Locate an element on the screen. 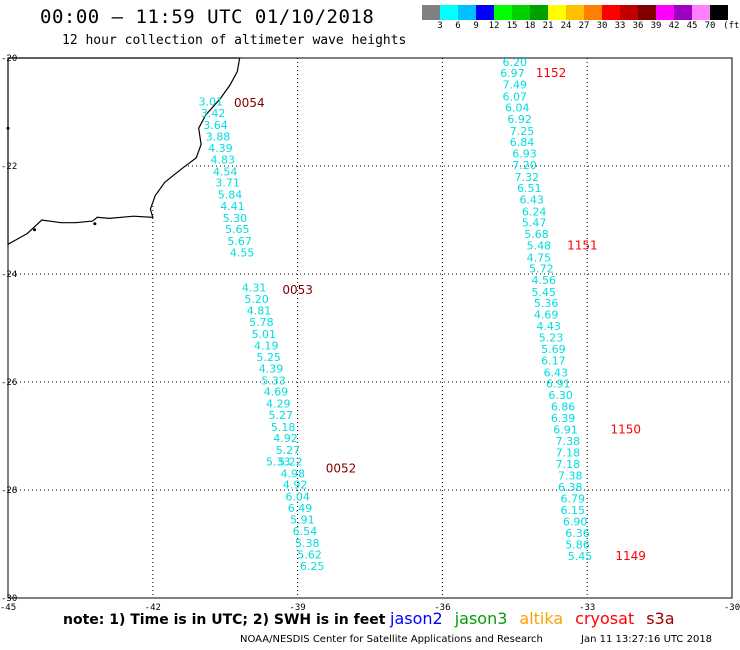  swh-value: 5.36 is located at coordinates (546, 303).